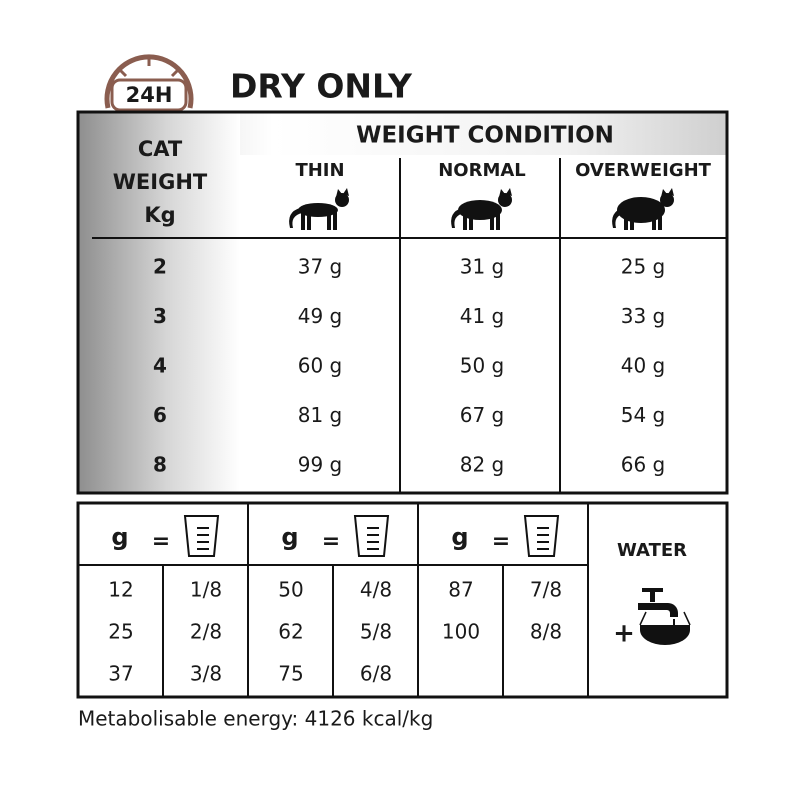  I want to click on weight-cell: 8, so click(160, 465).